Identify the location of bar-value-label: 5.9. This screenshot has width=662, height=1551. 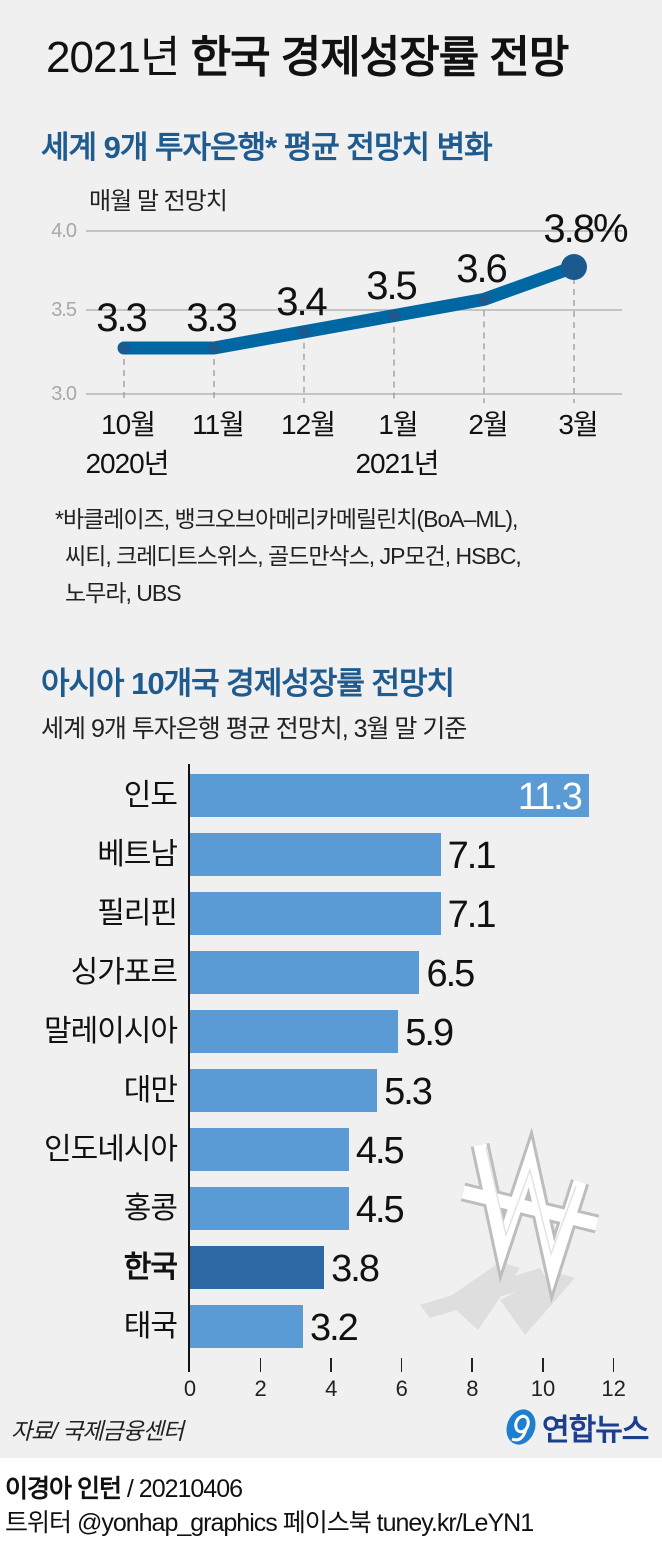
(429, 1033).